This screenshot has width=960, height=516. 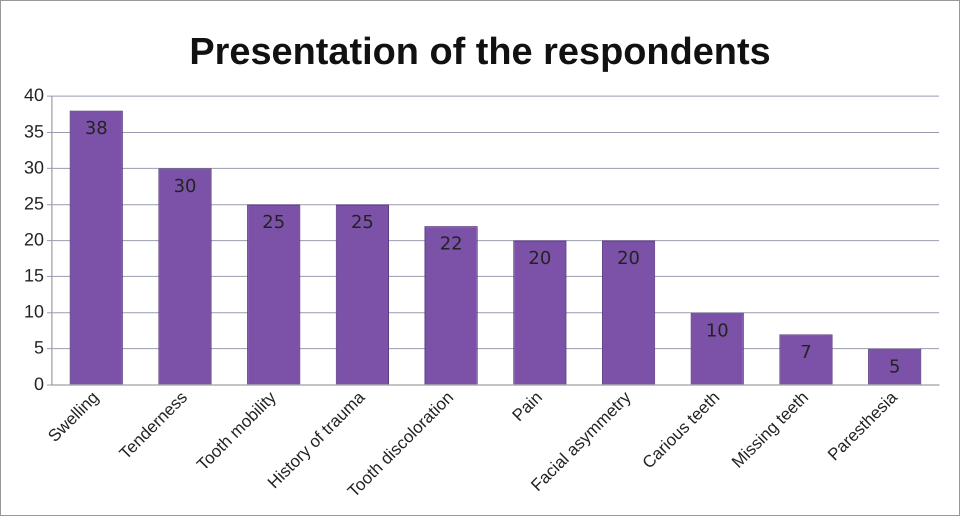 What do you see at coordinates (34, 95) in the screenshot?
I see `y-tick-label: 40` at bounding box center [34, 95].